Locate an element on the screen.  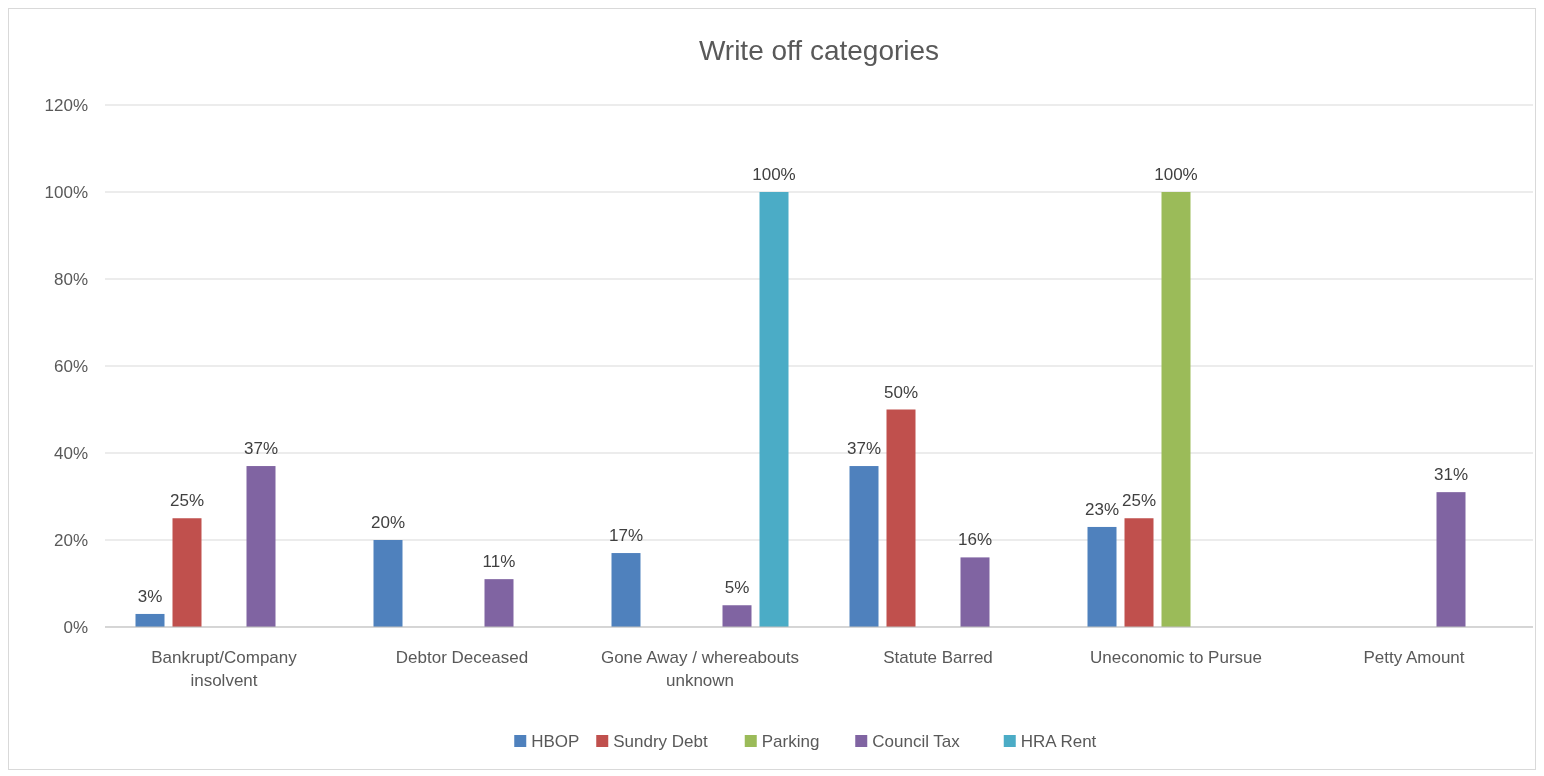
legend-label: HBOP is located at coordinates (555, 741).